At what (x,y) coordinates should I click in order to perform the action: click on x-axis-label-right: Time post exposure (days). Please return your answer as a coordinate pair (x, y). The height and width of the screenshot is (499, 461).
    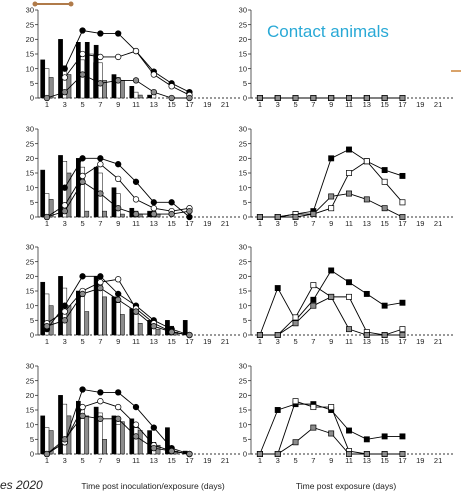
    Looking at the image, I should click on (346, 486).